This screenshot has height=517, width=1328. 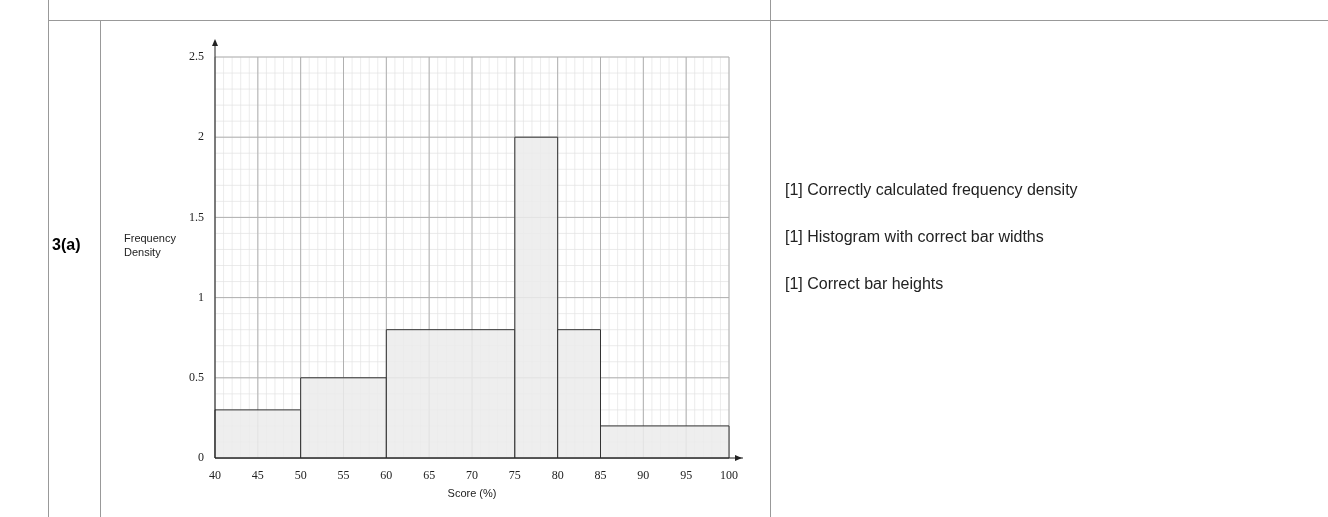 What do you see at coordinates (196, 376) in the screenshot?
I see `y-tick-label: 0.5` at bounding box center [196, 376].